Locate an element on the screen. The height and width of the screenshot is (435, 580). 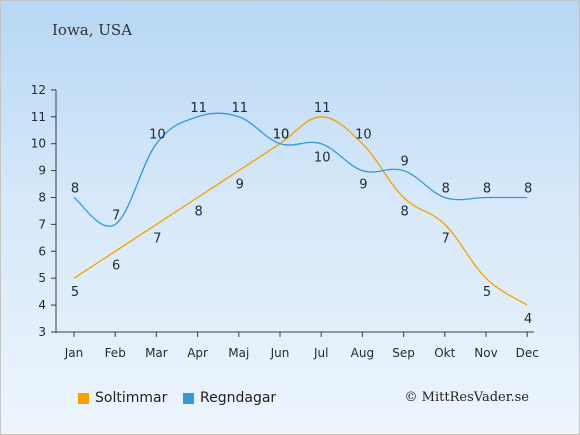
legend-sun: Soltimmar is located at coordinates (122, 398).